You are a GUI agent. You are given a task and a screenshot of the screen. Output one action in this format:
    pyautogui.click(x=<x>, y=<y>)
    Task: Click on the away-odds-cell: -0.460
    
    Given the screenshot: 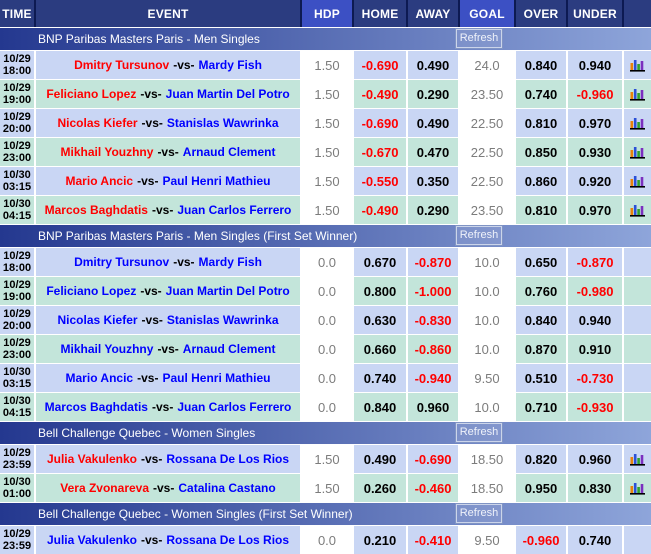 What is the action you would take?
    pyautogui.click(x=432, y=488)
    